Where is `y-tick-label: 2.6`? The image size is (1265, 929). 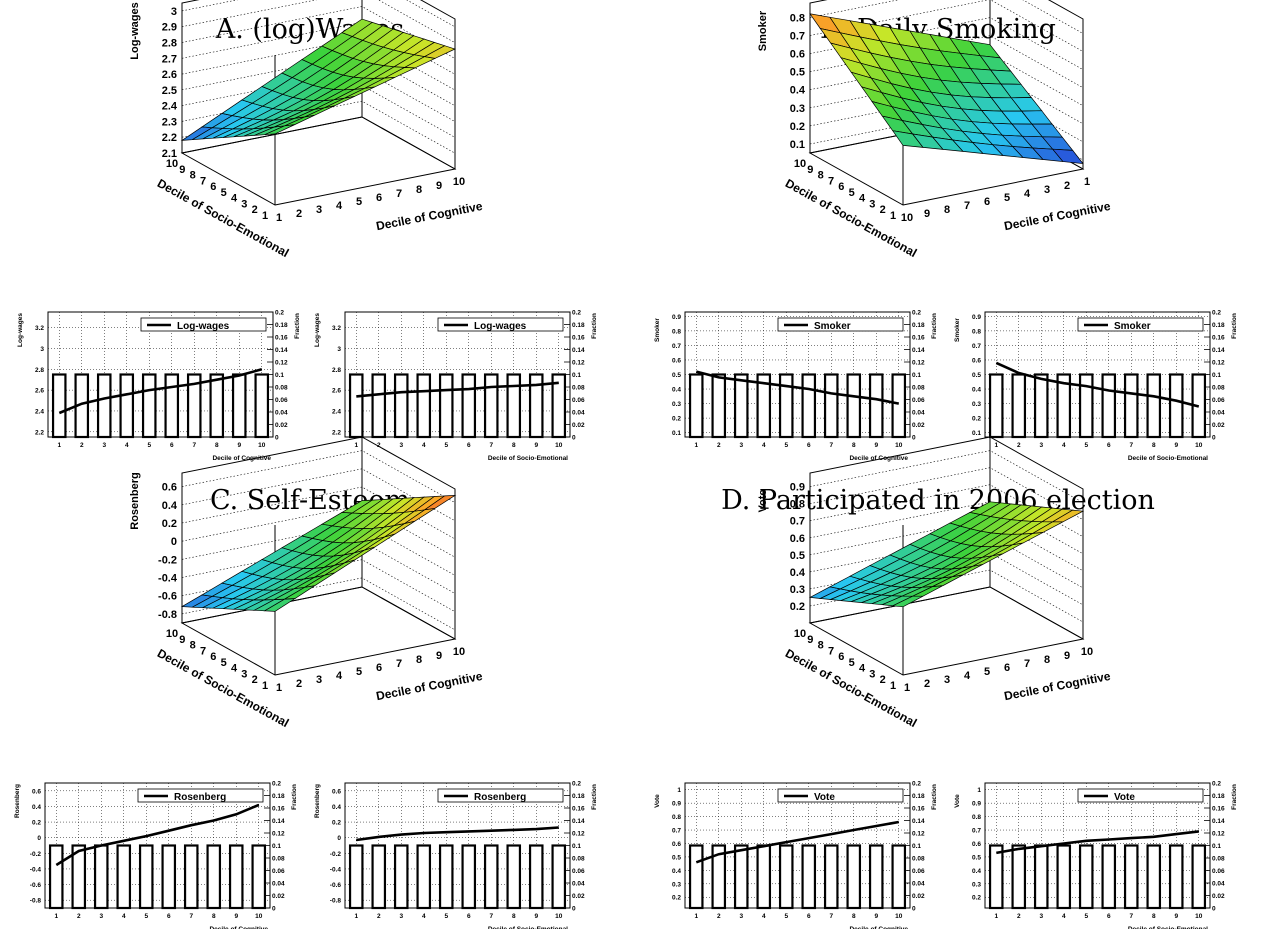 y-tick-label: 2.6 is located at coordinates (39, 391).